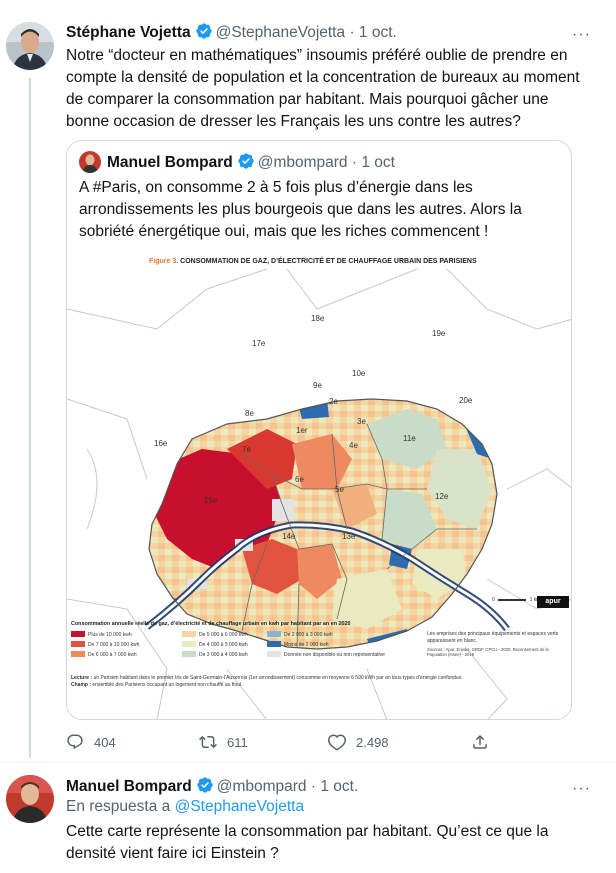 The image size is (616, 873). I want to click on label-11e: 11e, so click(409, 438).